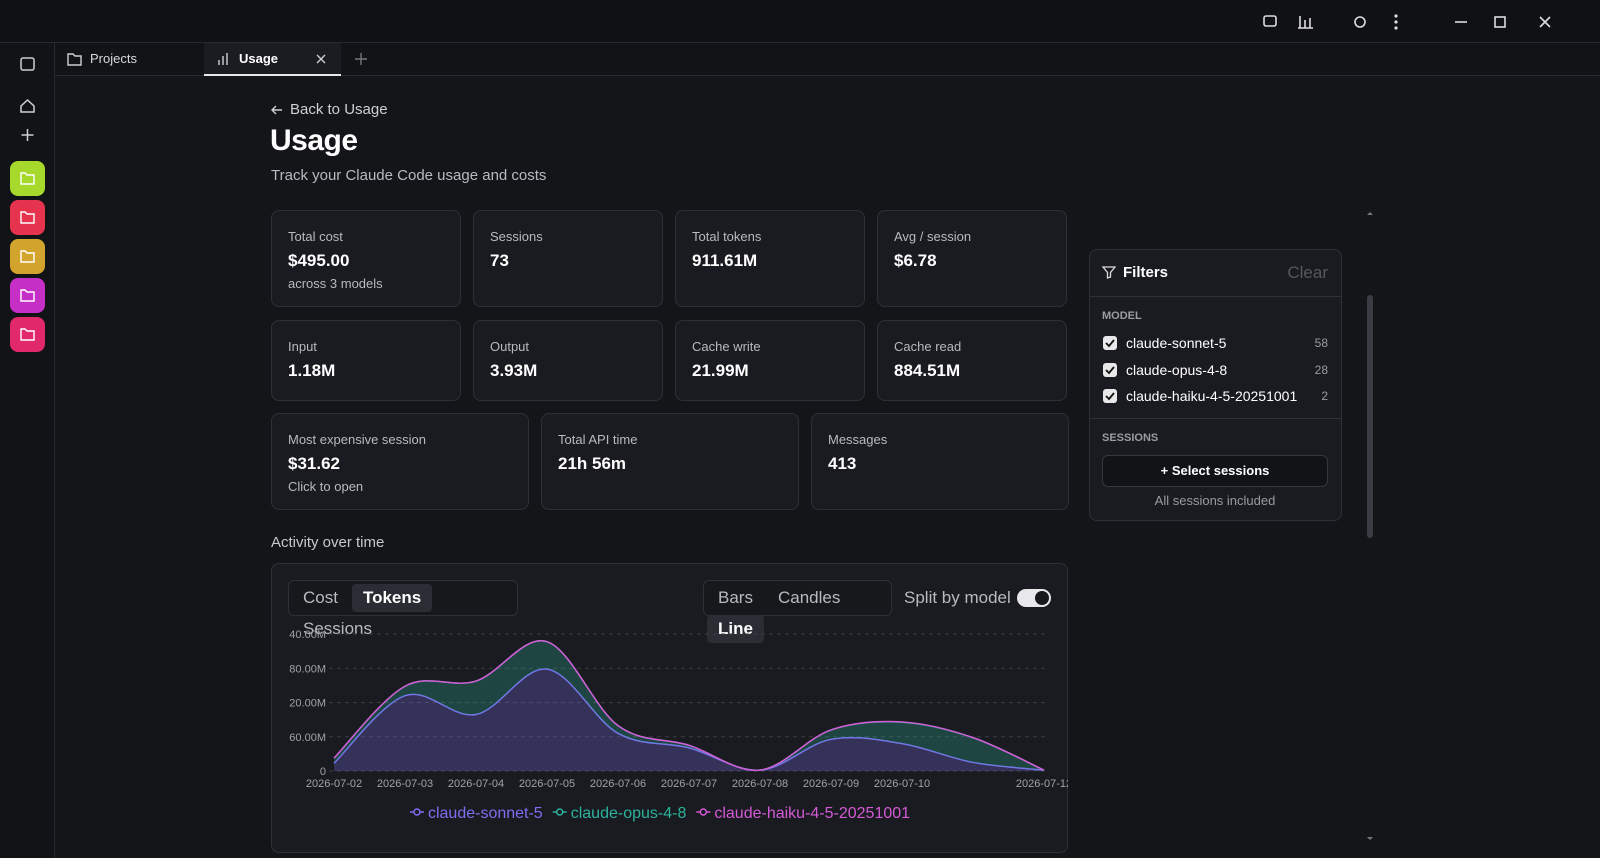 The width and height of the screenshot is (1600, 858). I want to click on model-name: claude-haiku-4-5-20251001, so click(1212, 396).